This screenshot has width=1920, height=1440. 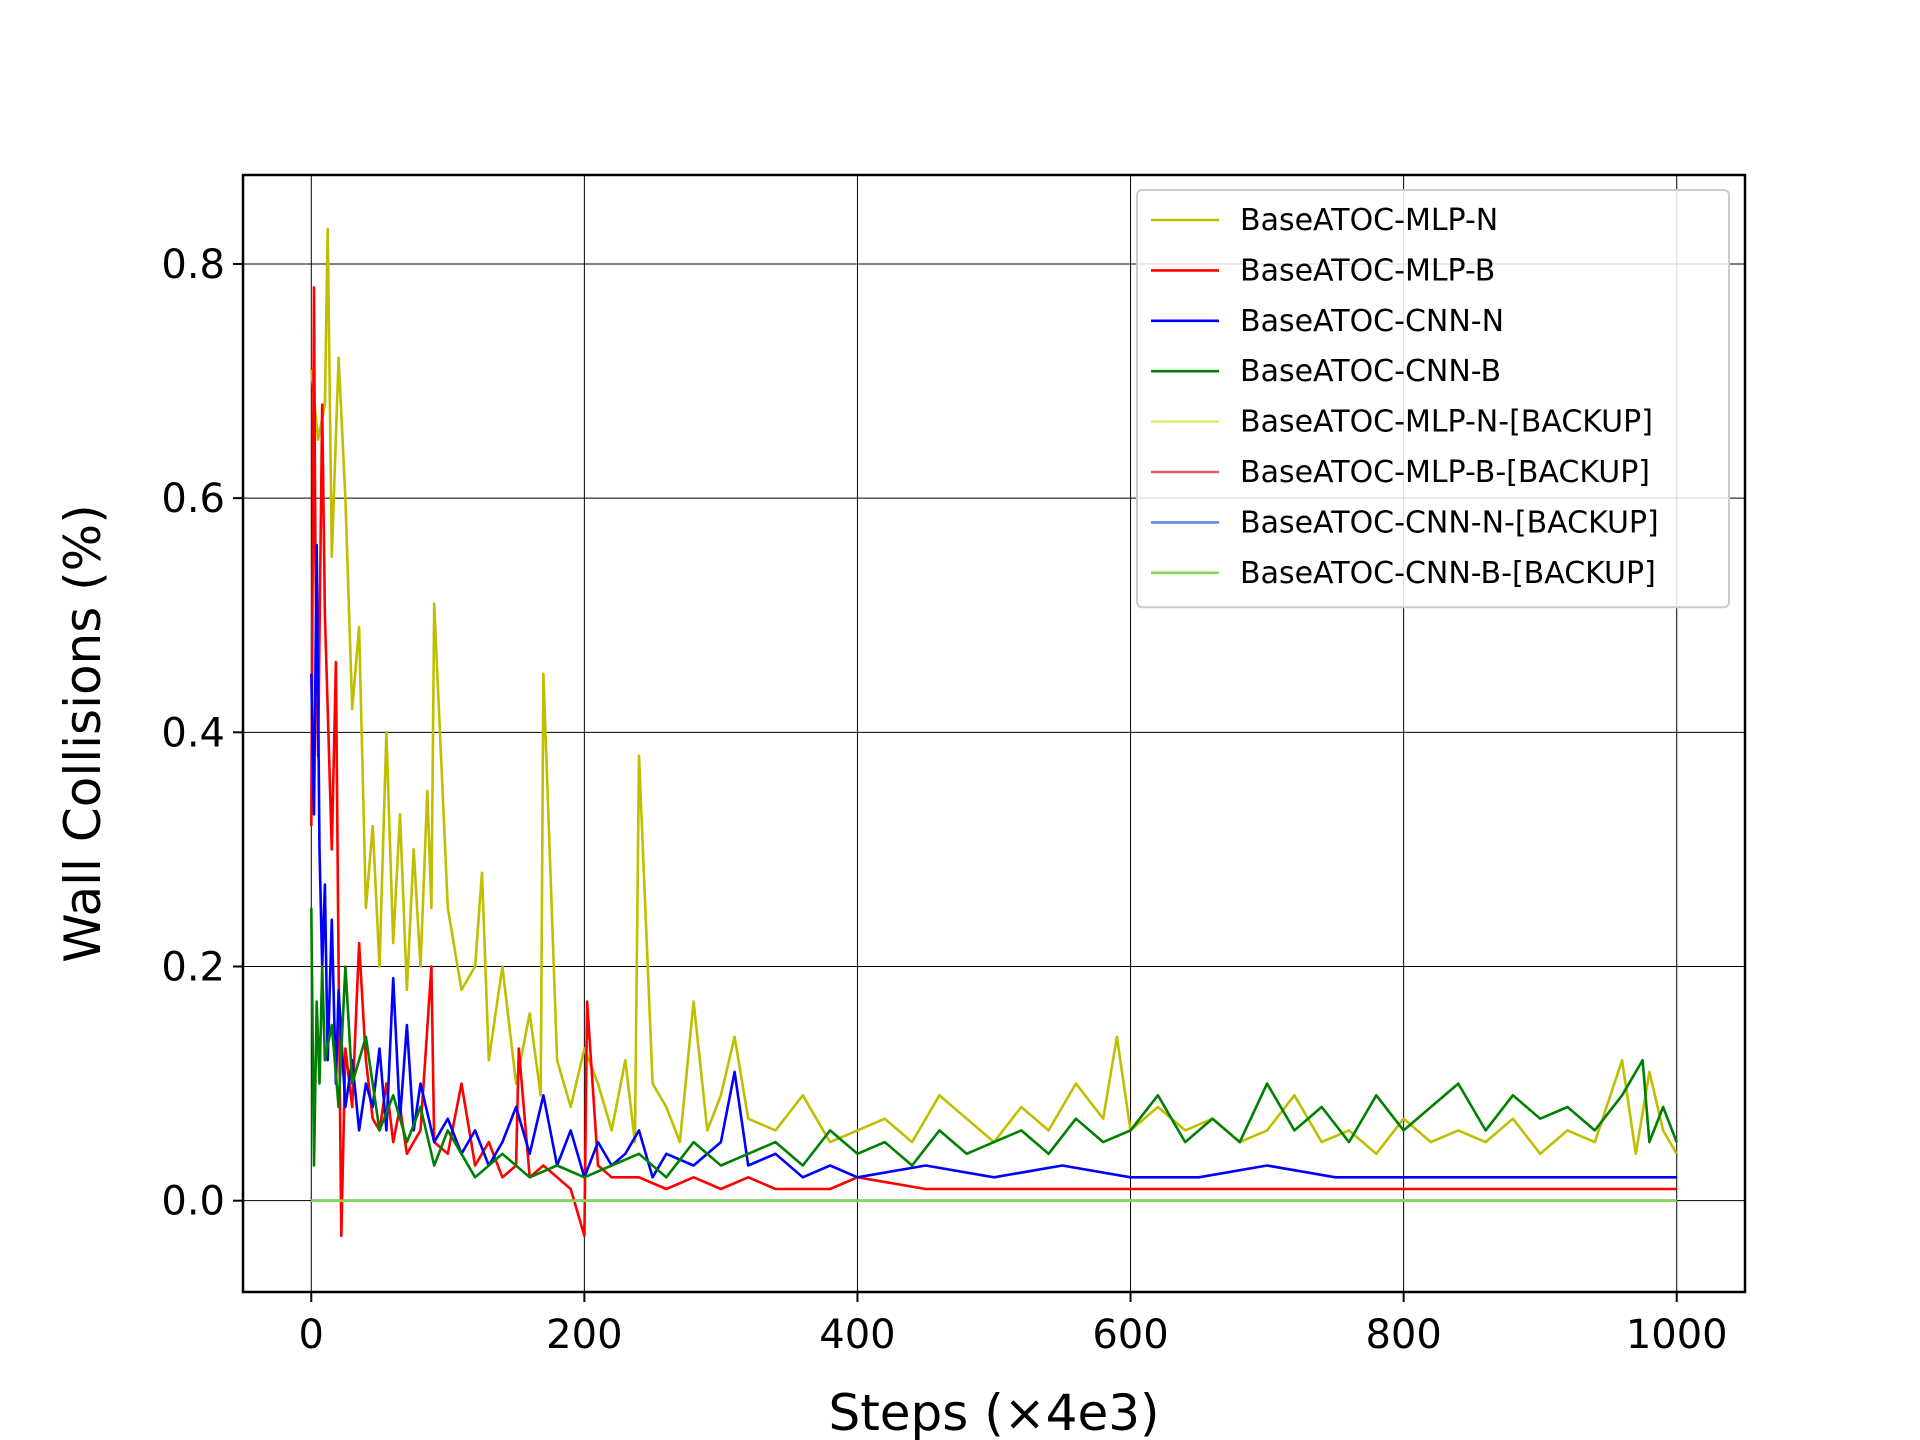 What do you see at coordinates (584, 1335) in the screenshot?
I see `x-tick-label: 200` at bounding box center [584, 1335].